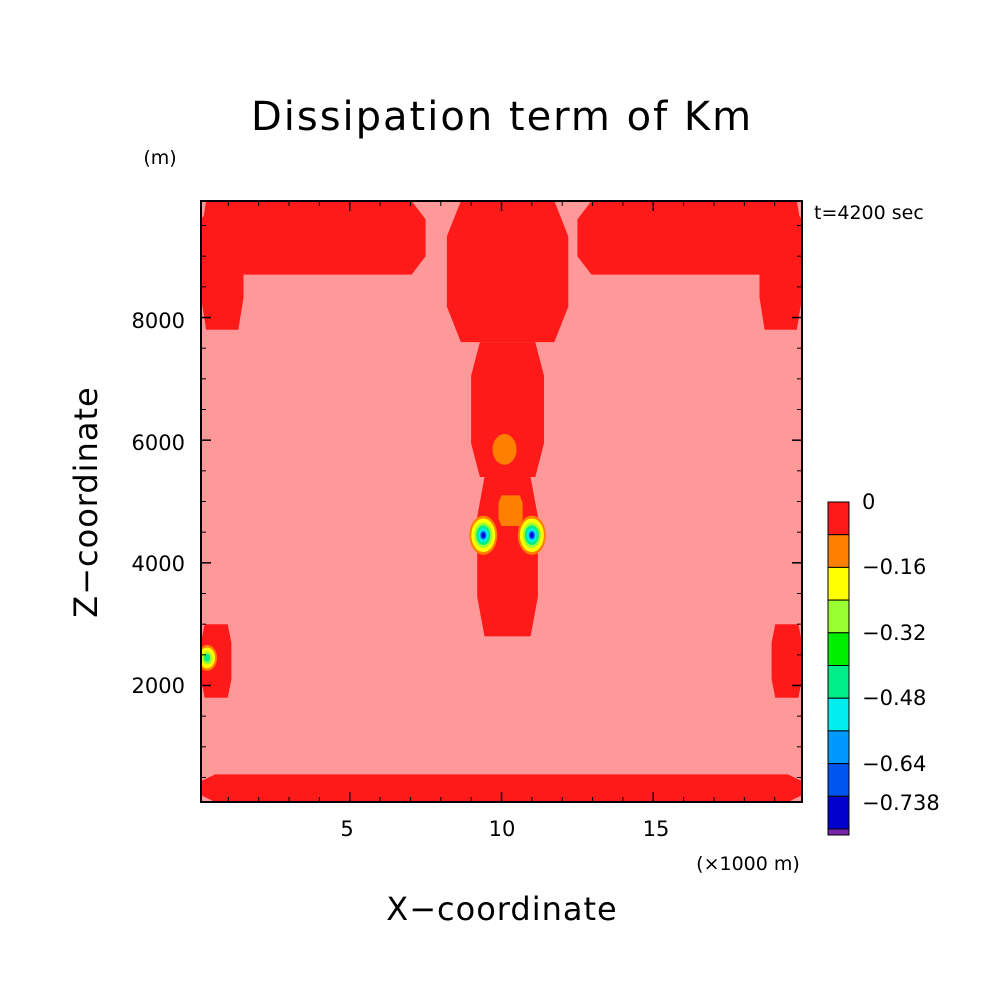 The image size is (1004, 1004). Describe the element at coordinates (507, 409) in the screenshot. I see `contour-region-central-column-mid` at that location.